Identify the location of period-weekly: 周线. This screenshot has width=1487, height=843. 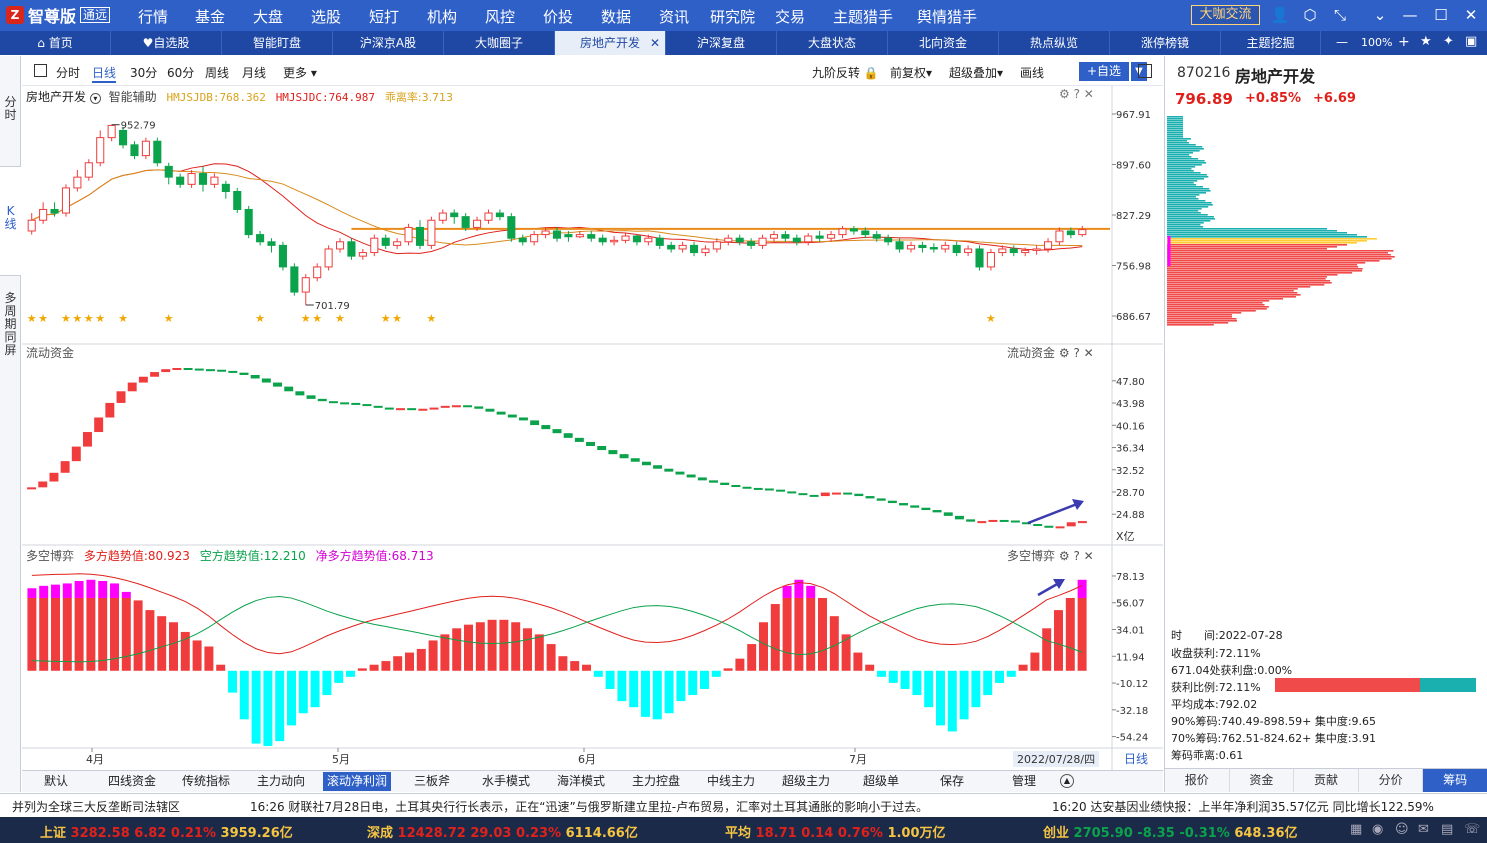
(217, 73).